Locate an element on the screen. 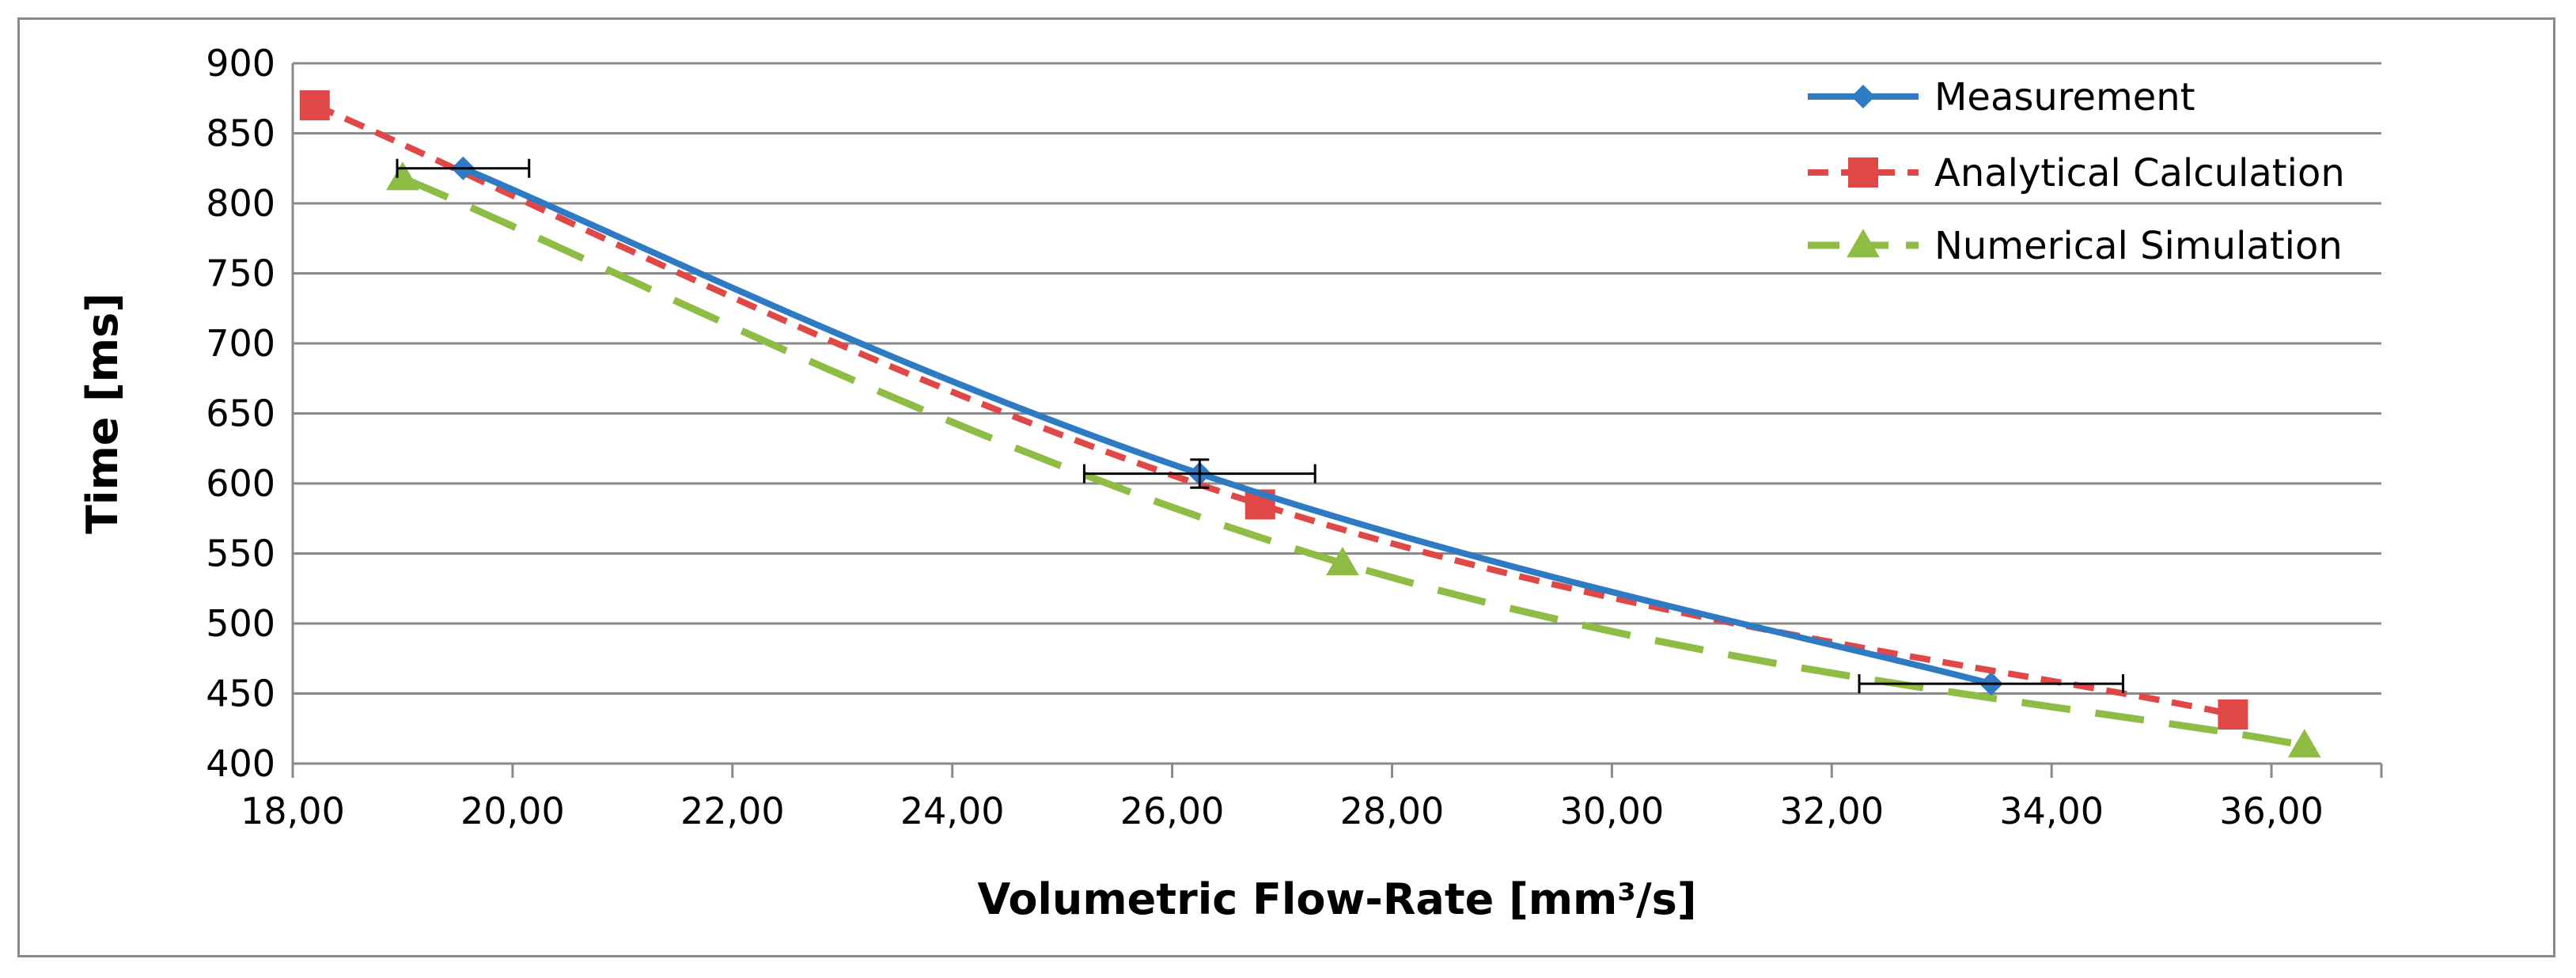 This screenshot has height=978, width=2576. y-tick-label: 450 is located at coordinates (240, 694).